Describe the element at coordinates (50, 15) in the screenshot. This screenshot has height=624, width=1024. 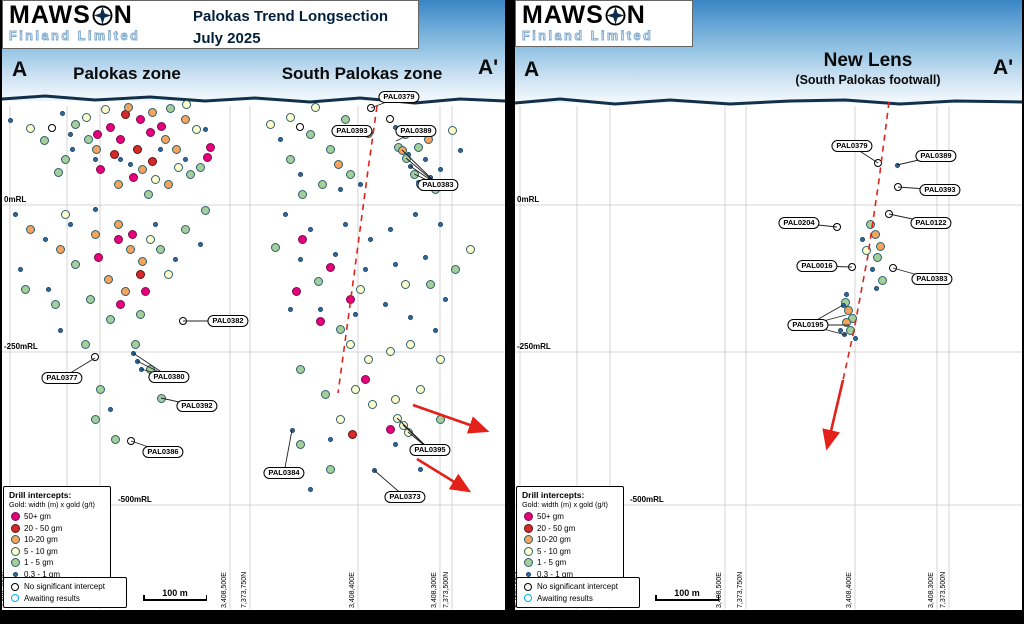
I see `logo-text-left: MAWS` at that location.